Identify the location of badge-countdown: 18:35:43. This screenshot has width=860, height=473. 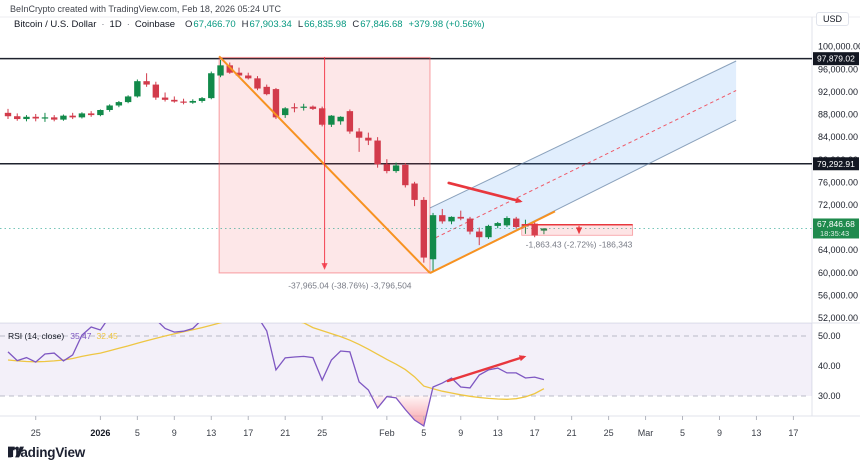
(834, 233).